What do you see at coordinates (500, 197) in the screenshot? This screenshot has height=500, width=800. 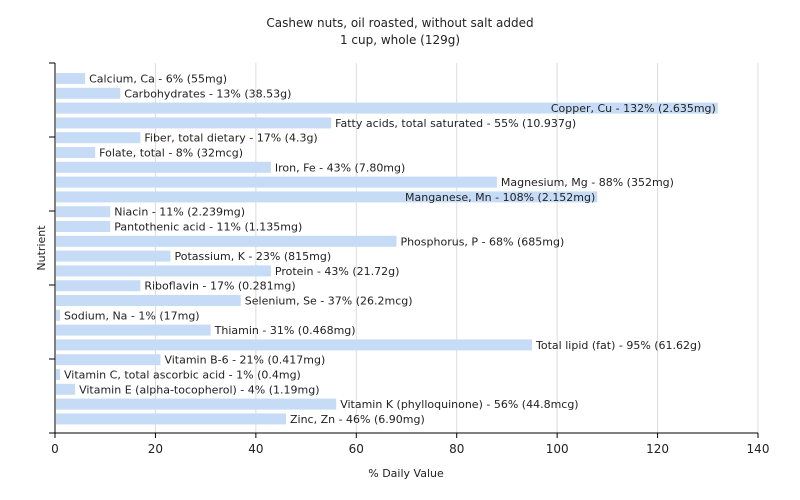 I see `bar-label-8: Manganese, Mn - 108% (2.152mg)` at bounding box center [500, 197].